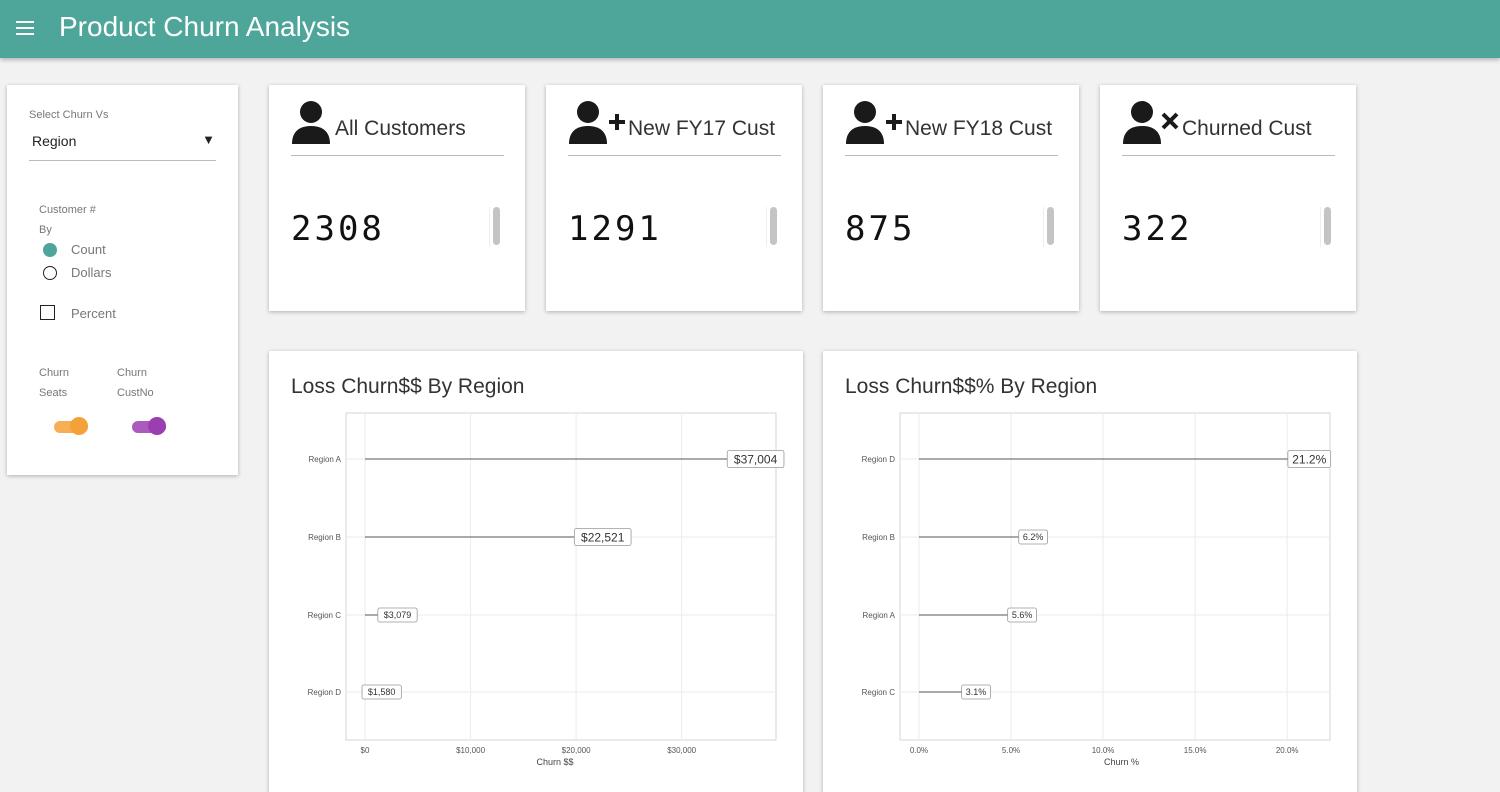  What do you see at coordinates (50, 250) in the screenshot?
I see `radio-count-dot` at bounding box center [50, 250].